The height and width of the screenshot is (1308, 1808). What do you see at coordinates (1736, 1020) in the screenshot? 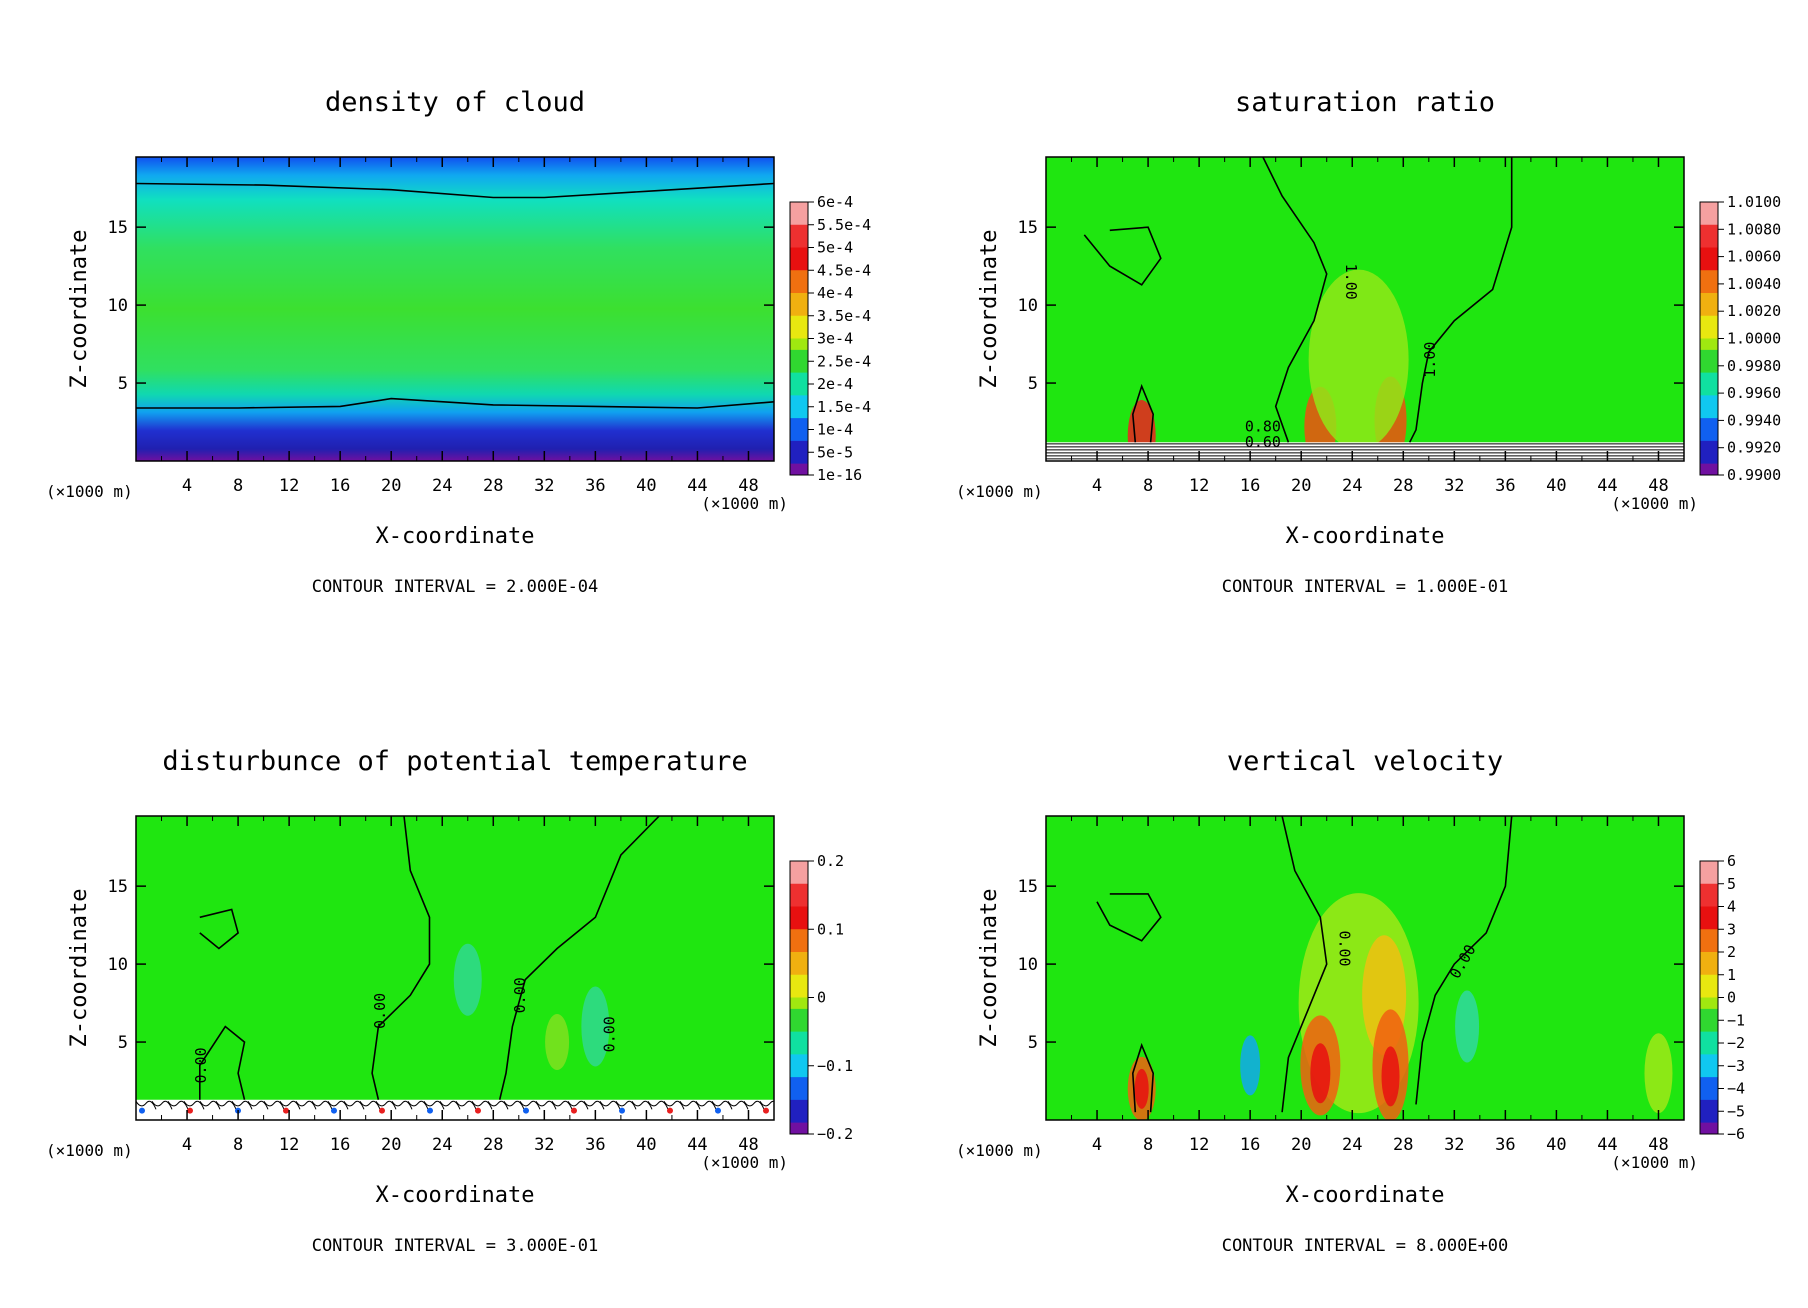
I see `colorbar-label: −1` at bounding box center [1736, 1020].